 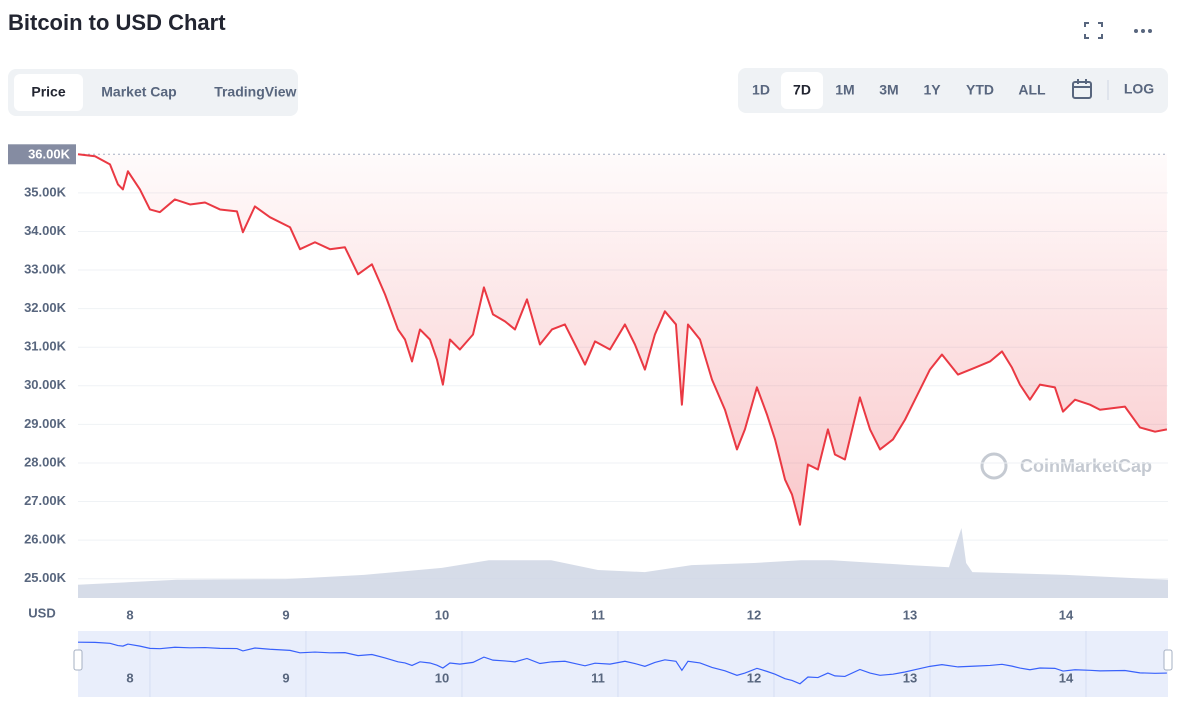 What do you see at coordinates (761, 90) in the screenshot?
I see `range-button: 1D` at bounding box center [761, 90].